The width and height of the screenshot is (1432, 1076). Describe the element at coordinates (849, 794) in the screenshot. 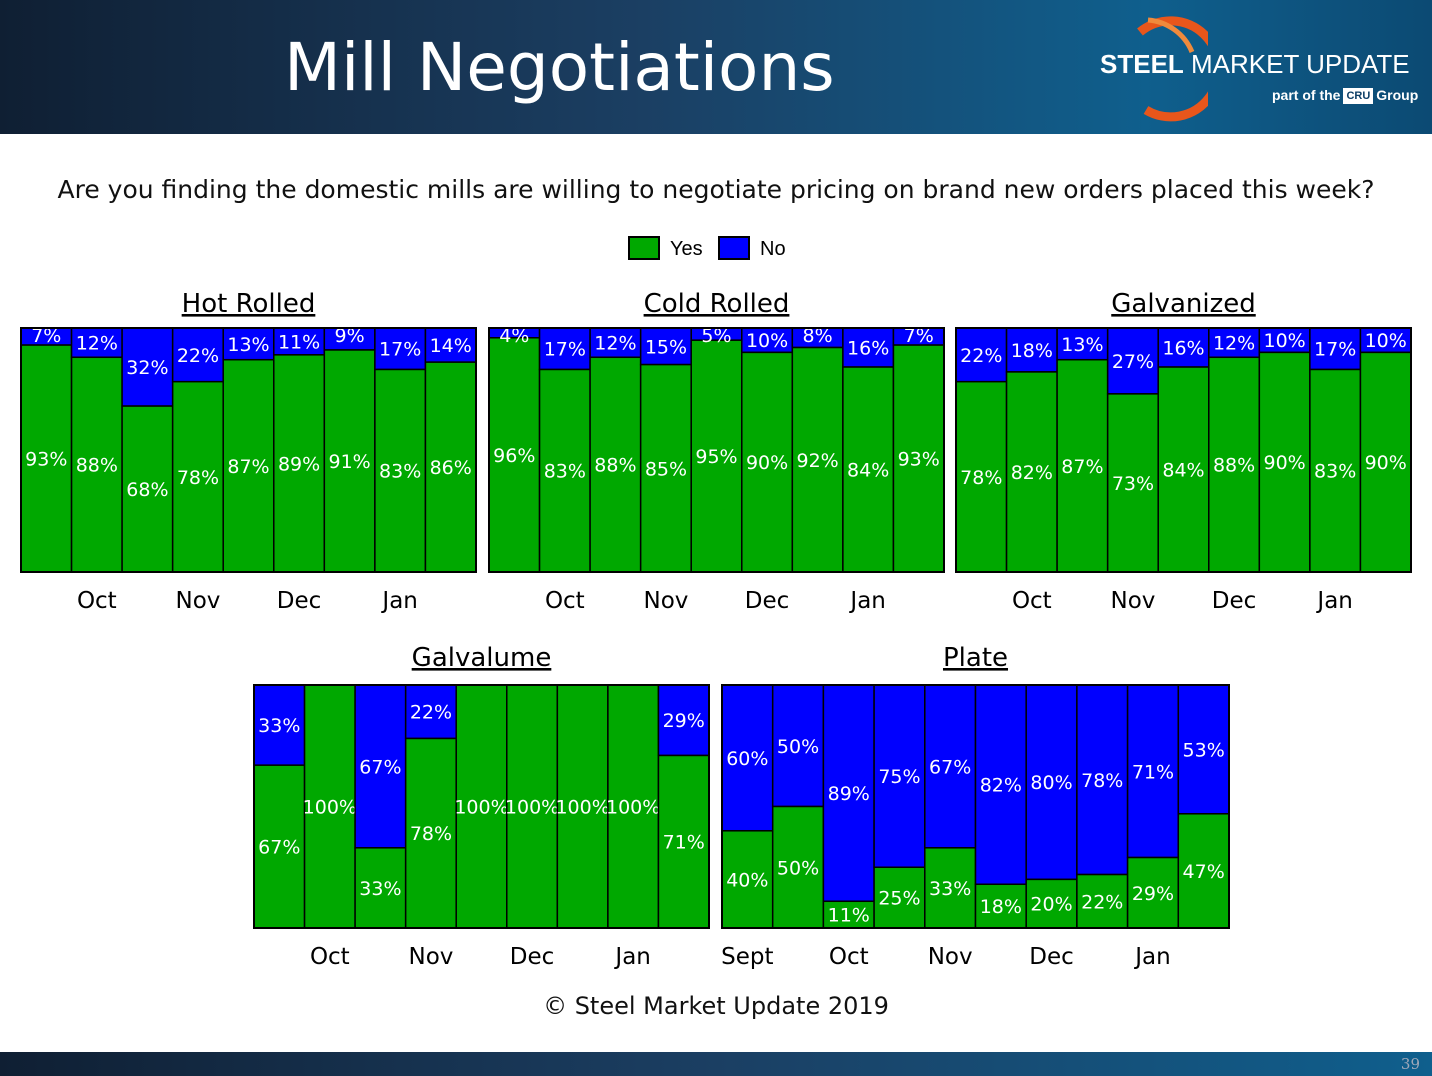

I see `plate-label-no-3: 89%` at that location.